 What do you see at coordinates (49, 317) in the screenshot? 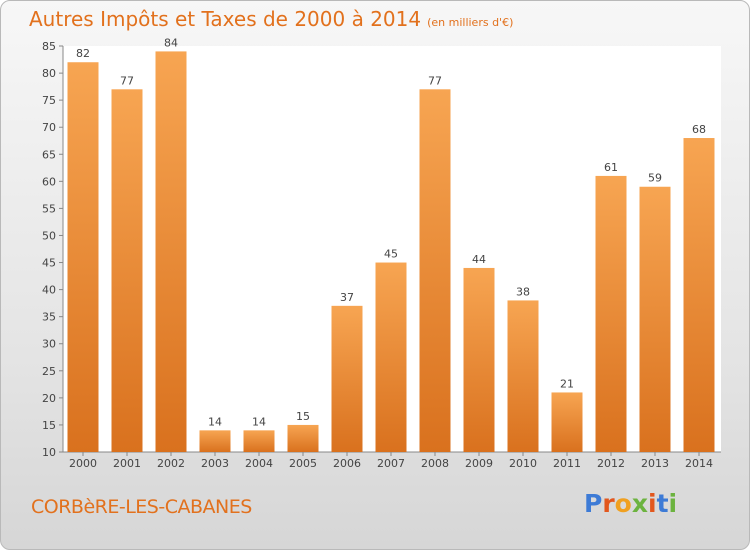
I see `y-tick-label: 35` at bounding box center [49, 317].